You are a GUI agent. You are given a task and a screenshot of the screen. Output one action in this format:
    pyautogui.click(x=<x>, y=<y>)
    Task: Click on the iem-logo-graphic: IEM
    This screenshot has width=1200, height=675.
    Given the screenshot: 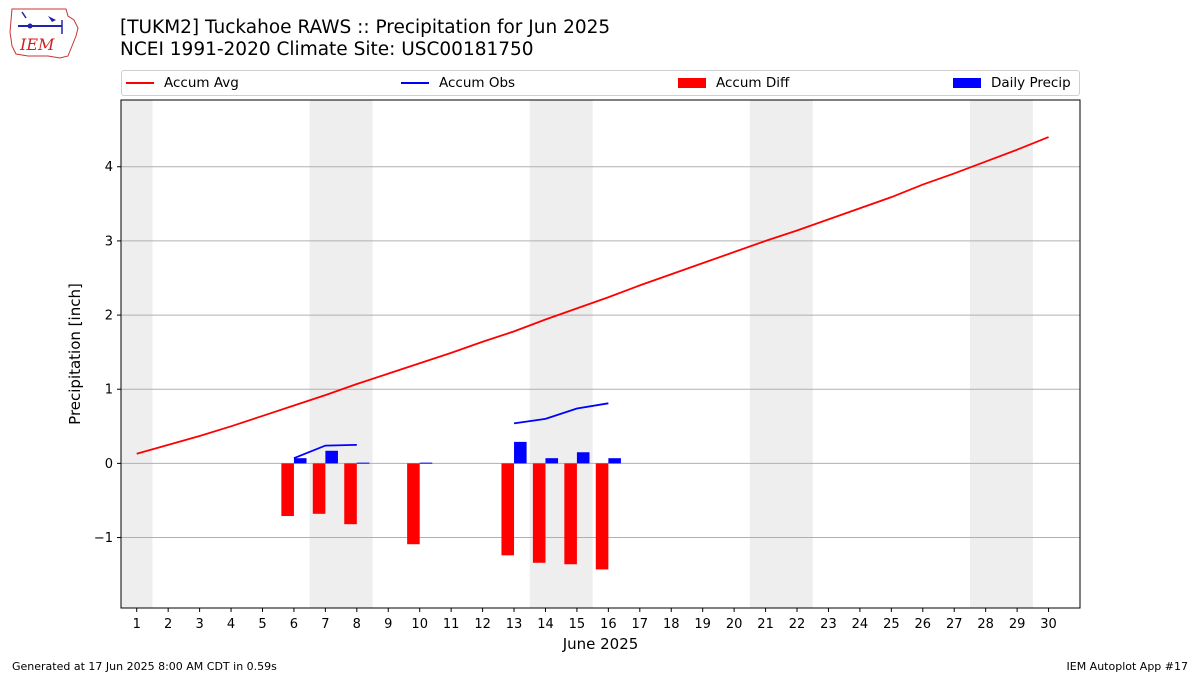 What is the action you would take?
    pyautogui.click(x=44, y=33)
    